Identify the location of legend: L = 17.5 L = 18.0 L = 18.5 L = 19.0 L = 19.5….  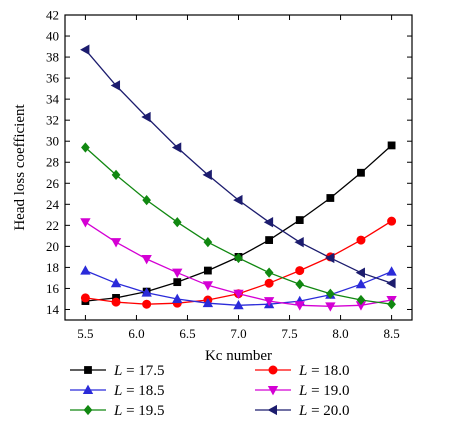
(210, 391).